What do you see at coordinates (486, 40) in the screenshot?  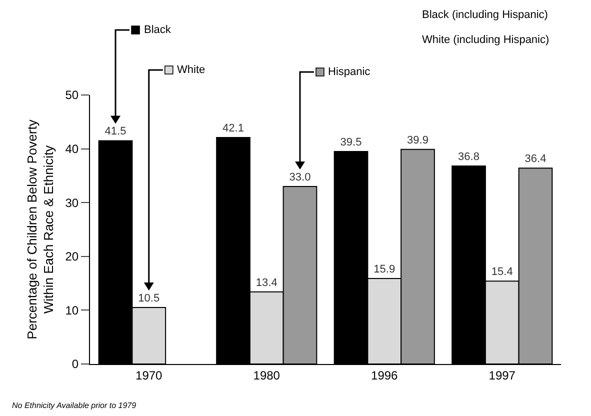 I see `text: White (including Hispanic)` at bounding box center [486, 40].